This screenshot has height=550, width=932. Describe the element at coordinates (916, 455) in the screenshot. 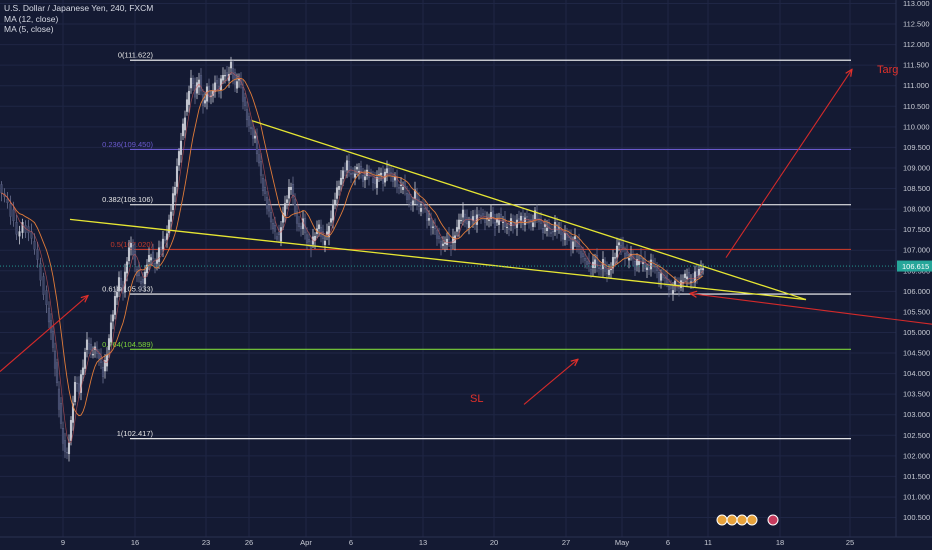

I see `y-tick-label: 102.000` at that location.